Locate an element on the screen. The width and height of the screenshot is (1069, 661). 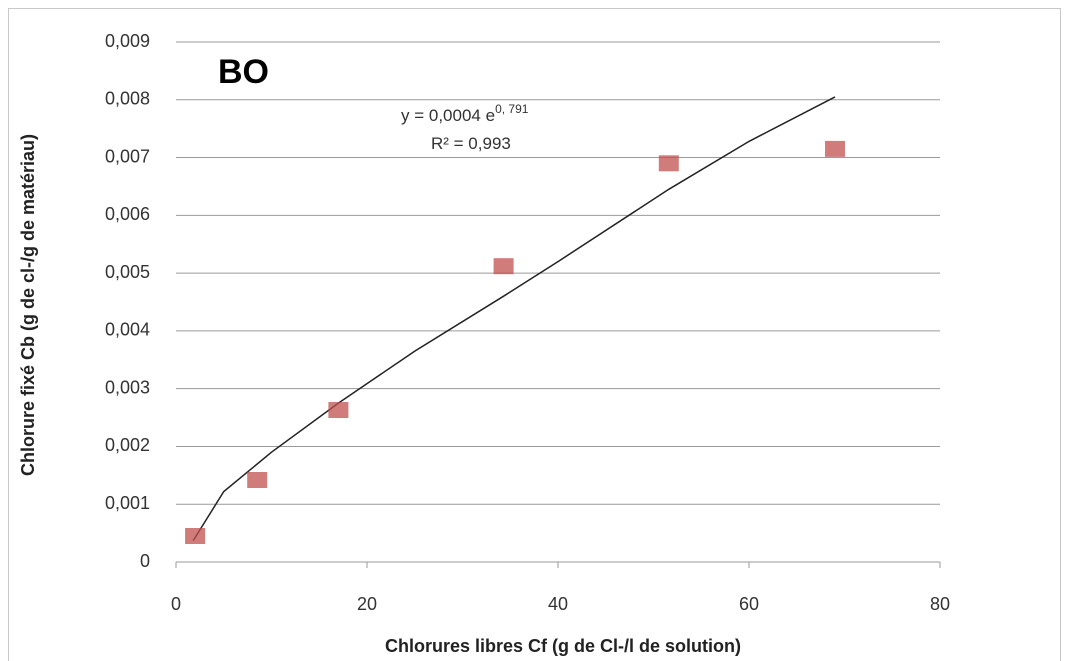
x-tick-label: 40 is located at coordinates (558, 604).